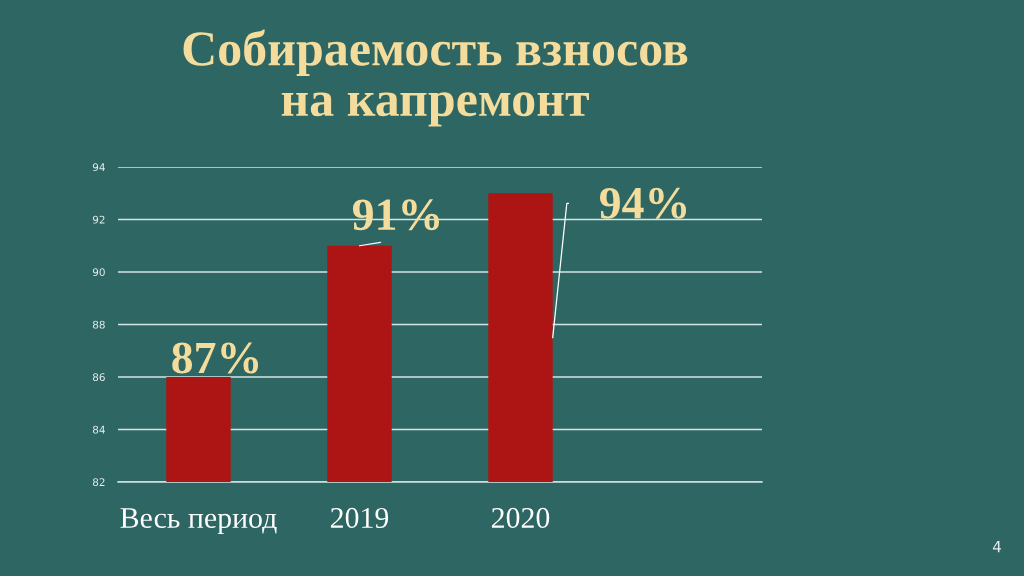 This screenshot has width=1024, height=576. I want to click on x-tick-label: 2020, so click(520, 518).